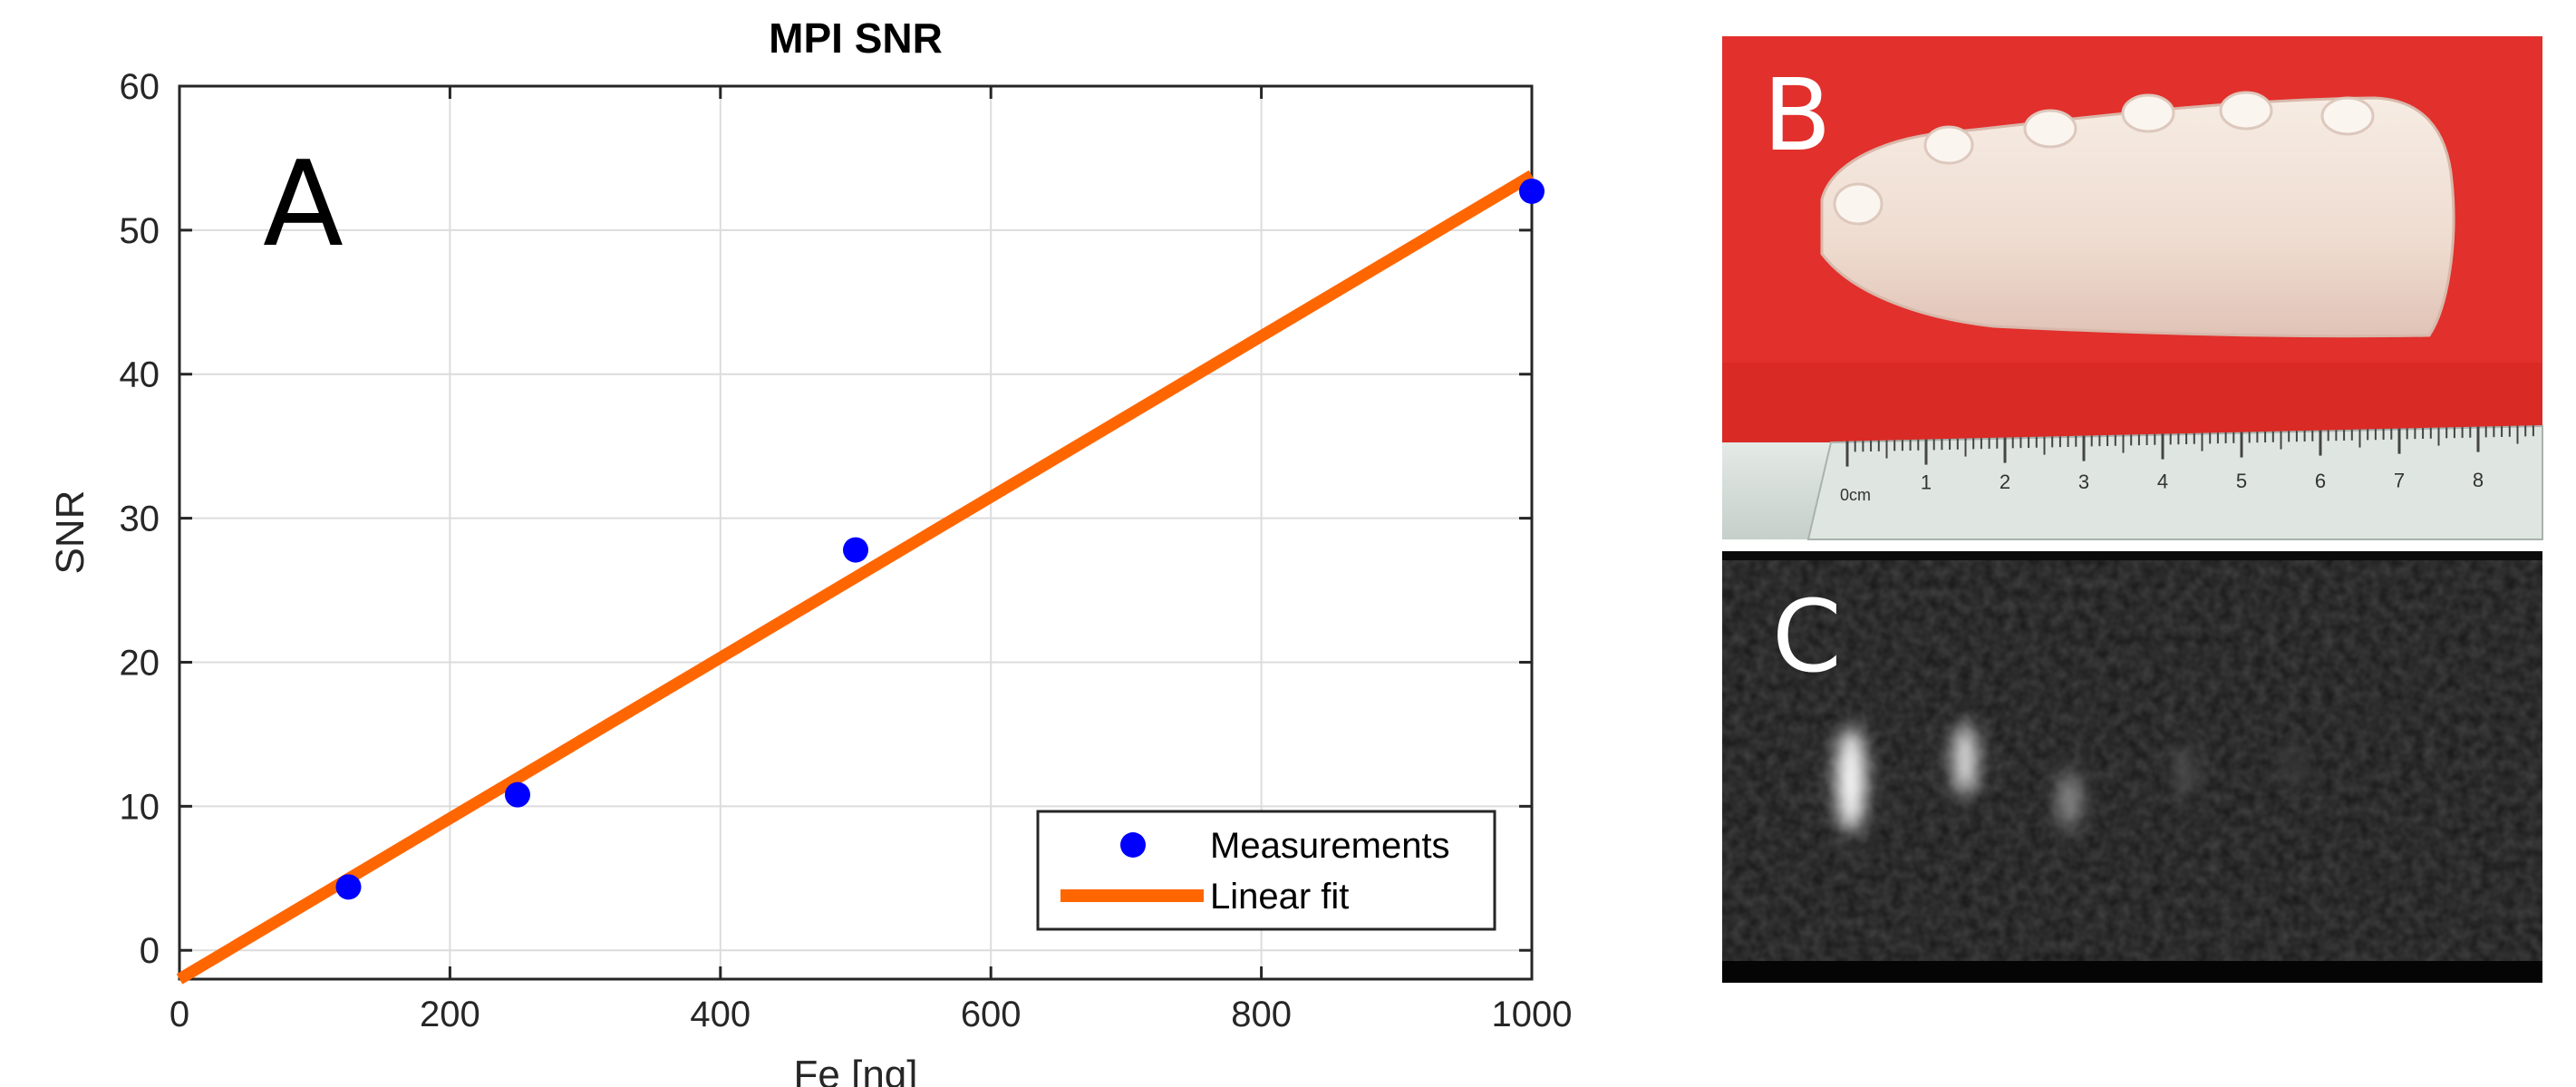 This screenshot has height=1087, width=2576. I want to click on legend: Measurements Linear fit, so click(1266, 870).